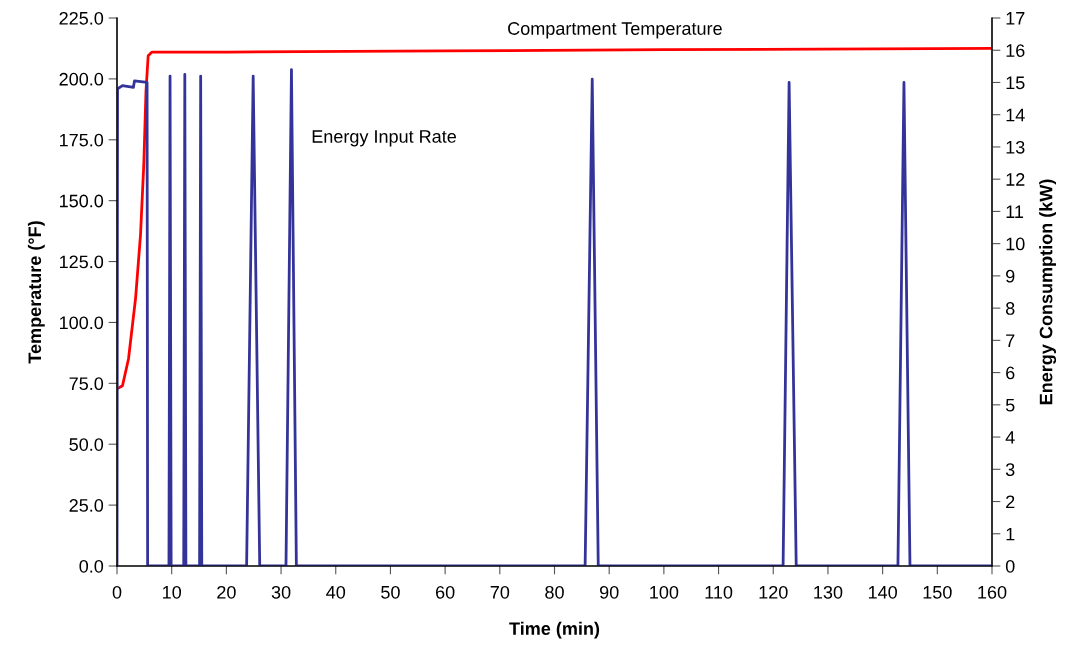 This screenshot has width=1087, height=666. Describe the element at coordinates (1015, 18) in the screenshot. I see `y2-tick-label: 17` at that location.